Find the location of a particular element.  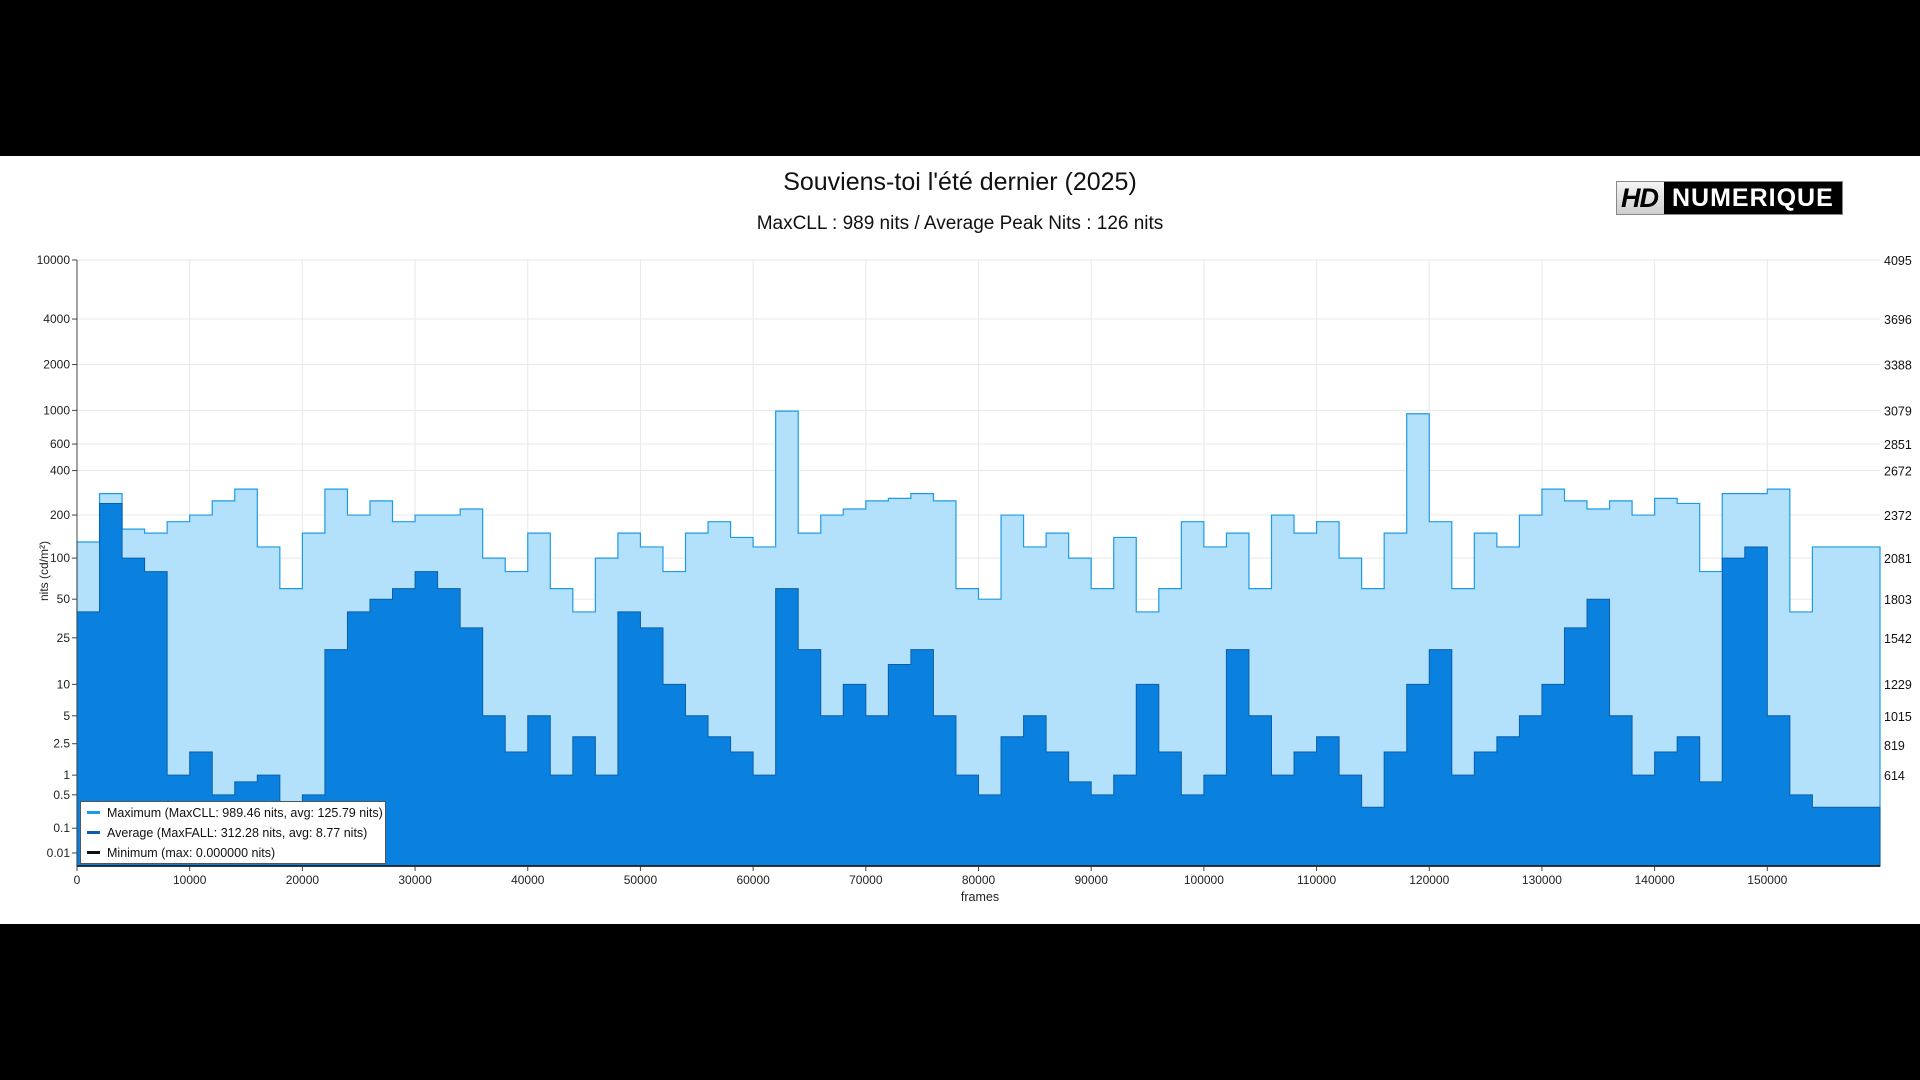

y-tick-label: 10 is located at coordinates (64, 684).